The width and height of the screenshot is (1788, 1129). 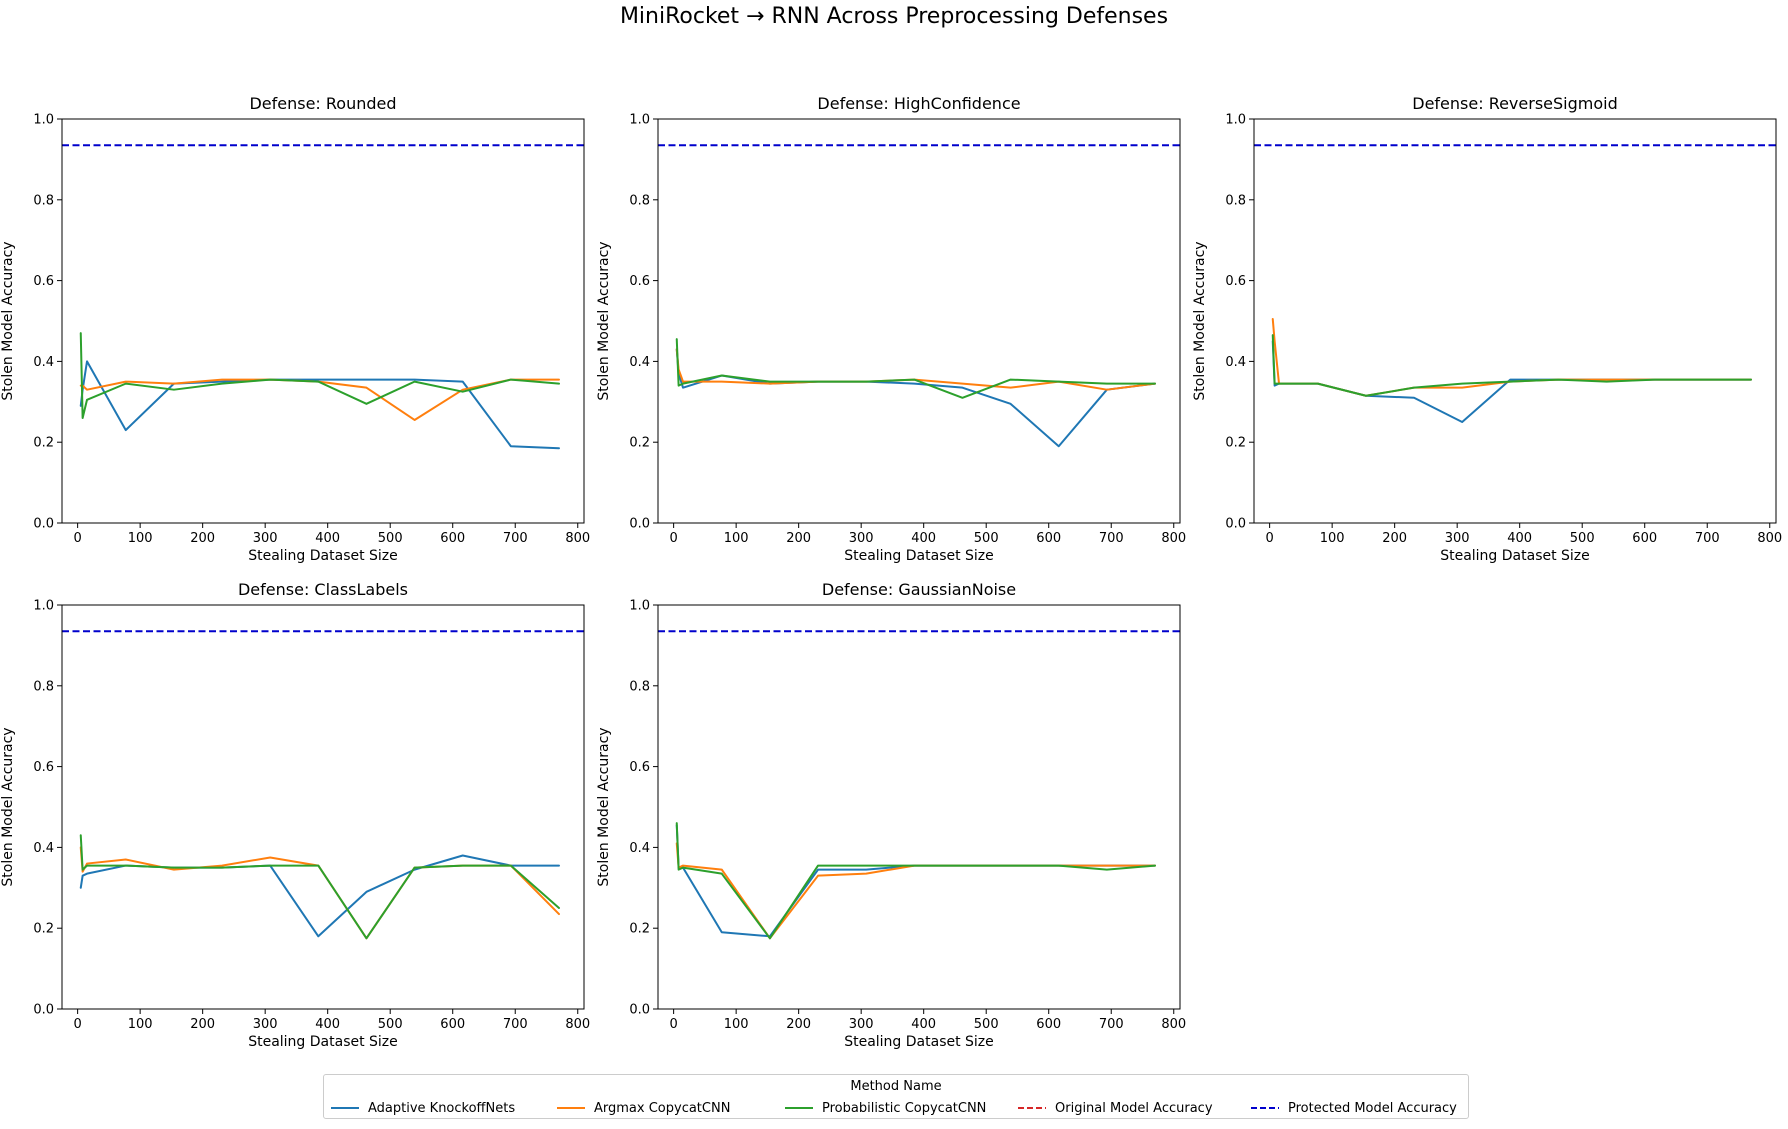 What do you see at coordinates (896, 1086) in the screenshot?
I see `legend-title: Method Name` at bounding box center [896, 1086].